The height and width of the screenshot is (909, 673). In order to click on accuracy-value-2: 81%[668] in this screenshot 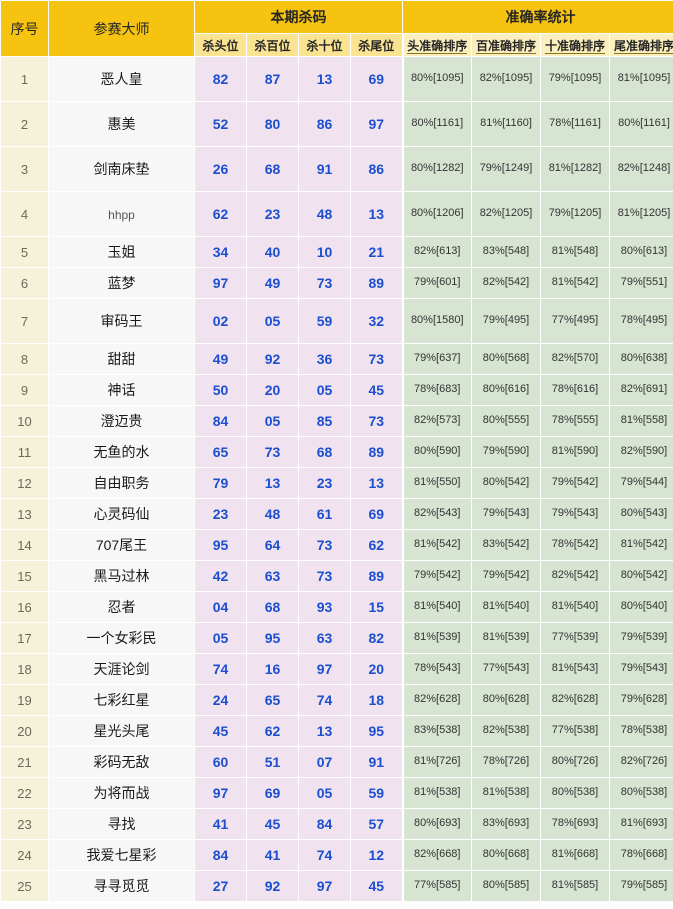, I will do `click(575, 855)`.